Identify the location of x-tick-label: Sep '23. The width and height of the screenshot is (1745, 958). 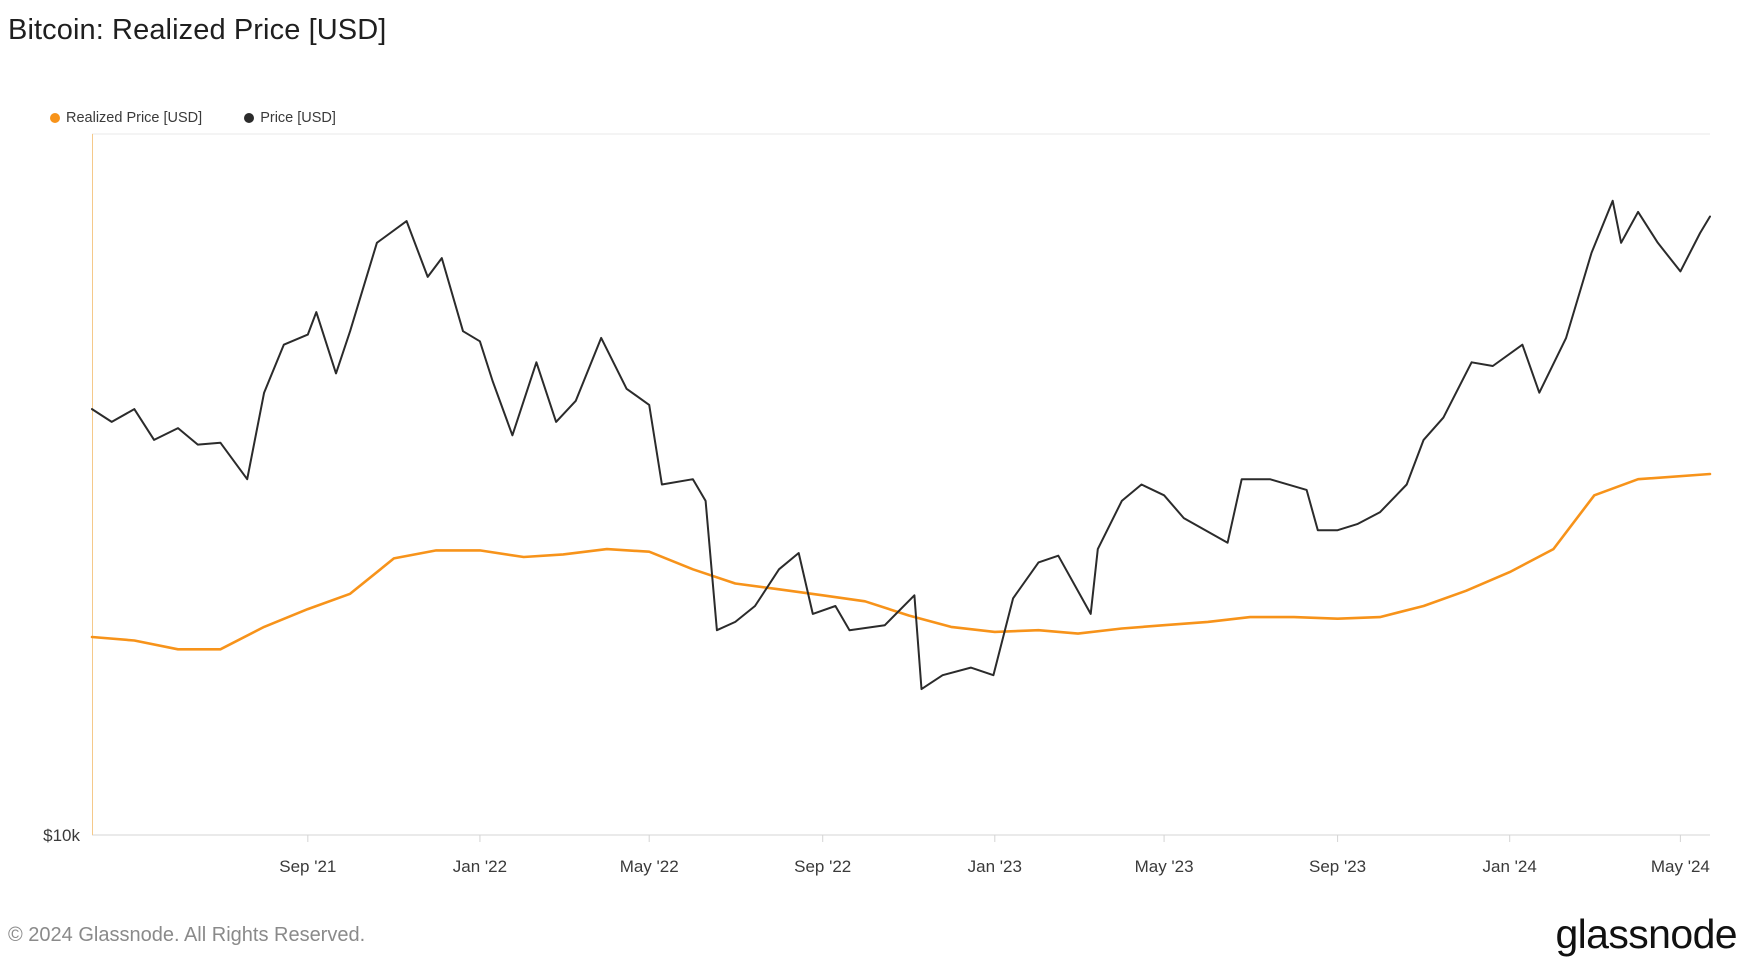
(1337, 866).